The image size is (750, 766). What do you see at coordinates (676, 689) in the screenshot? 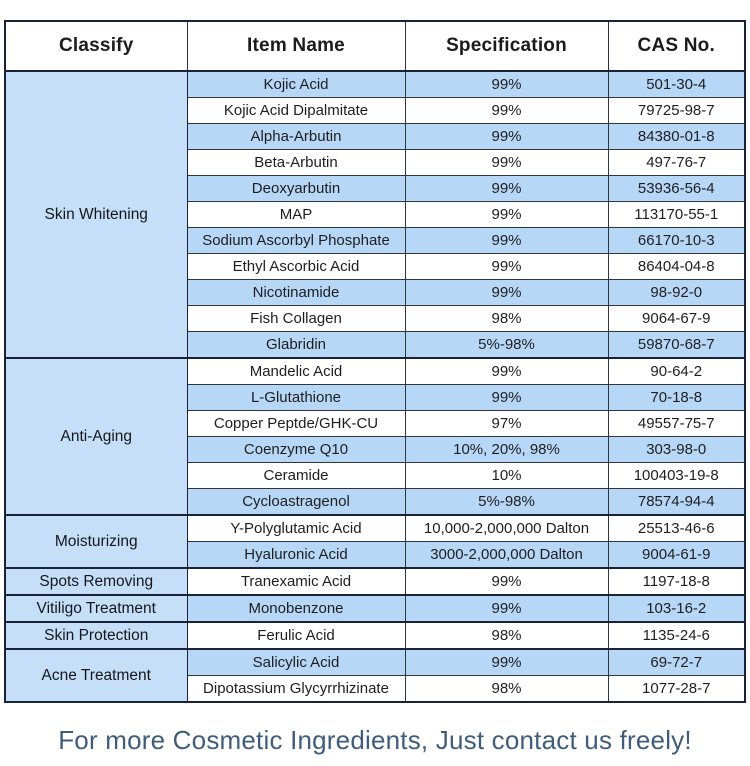
I see `cas-cell: 1077-28-7` at bounding box center [676, 689].